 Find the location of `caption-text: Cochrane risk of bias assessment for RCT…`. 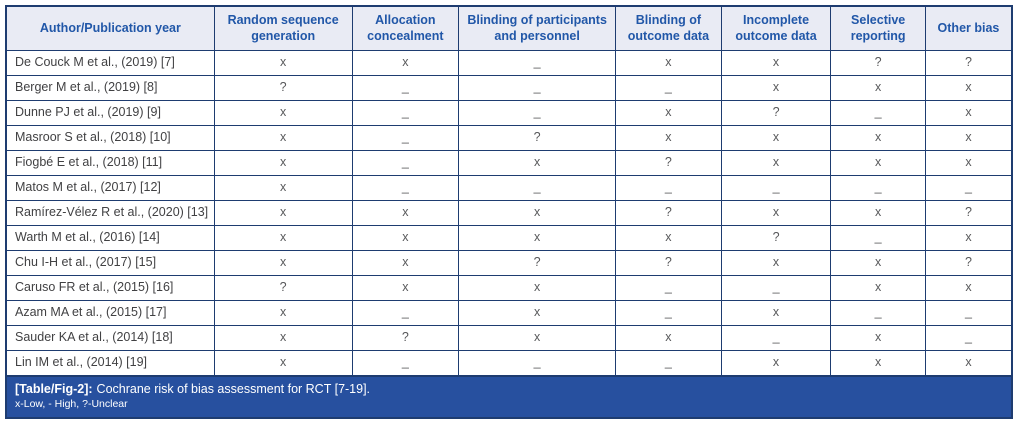

caption-text: Cochrane risk of bias assessment for RCT… is located at coordinates (233, 388).